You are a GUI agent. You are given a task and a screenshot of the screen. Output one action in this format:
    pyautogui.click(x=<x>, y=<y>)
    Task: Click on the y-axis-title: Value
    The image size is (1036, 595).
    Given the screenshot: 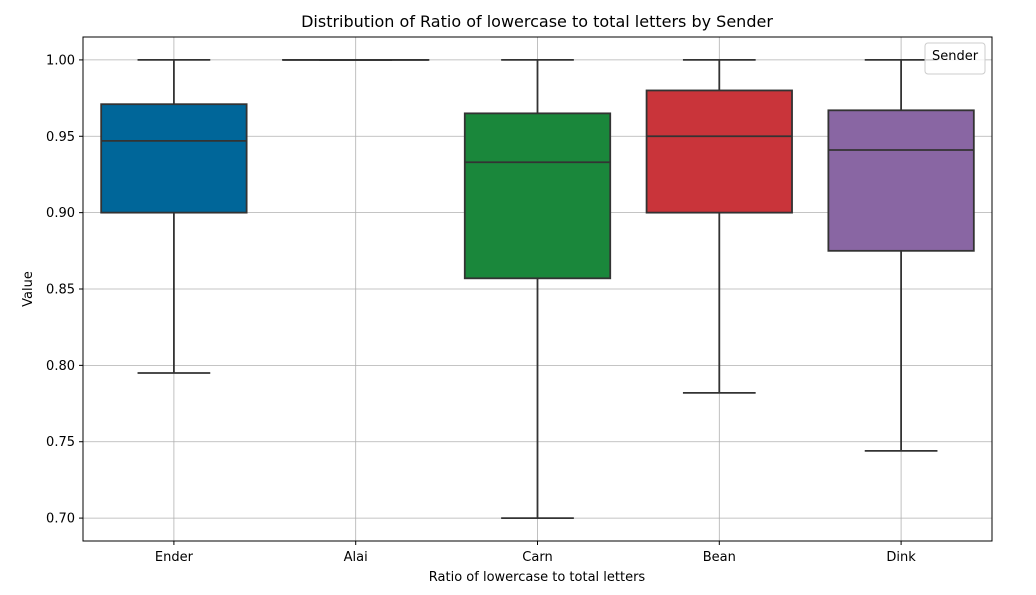 What is the action you would take?
    pyautogui.click(x=28, y=289)
    